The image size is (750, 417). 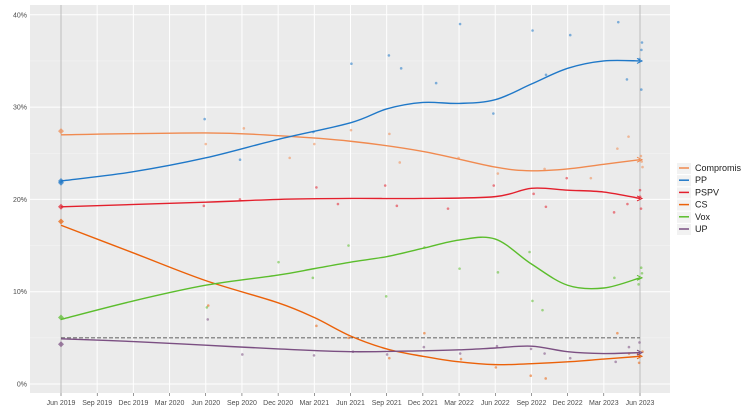 I want to click on x-tick-label: Sep 2020, so click(x=242, y=403).